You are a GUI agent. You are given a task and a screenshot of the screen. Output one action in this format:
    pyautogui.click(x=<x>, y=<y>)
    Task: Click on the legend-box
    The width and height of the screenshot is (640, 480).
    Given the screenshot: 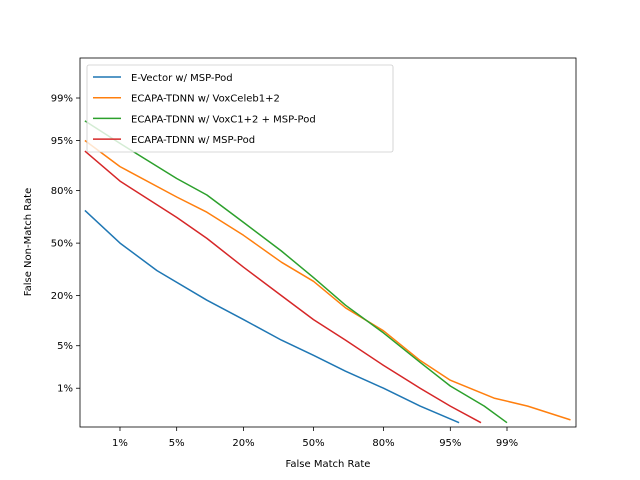 What is the action you would take?
    pyautogui.click(x=240, y=108)
    